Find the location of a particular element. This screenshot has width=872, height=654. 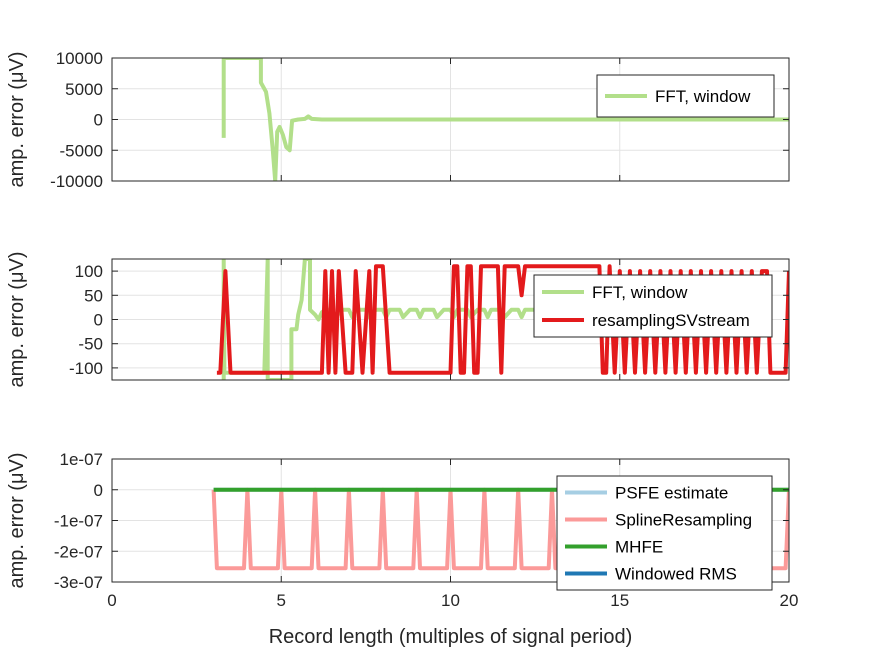

y-tick-label: -10000 is located at coordinates (76, 181).